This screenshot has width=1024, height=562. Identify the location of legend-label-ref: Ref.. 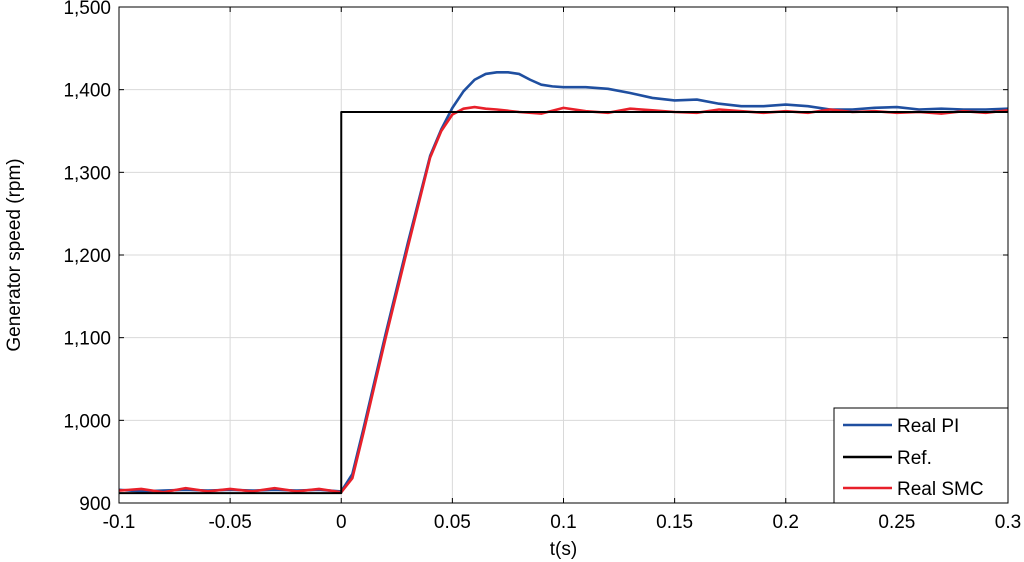
(914, 458).